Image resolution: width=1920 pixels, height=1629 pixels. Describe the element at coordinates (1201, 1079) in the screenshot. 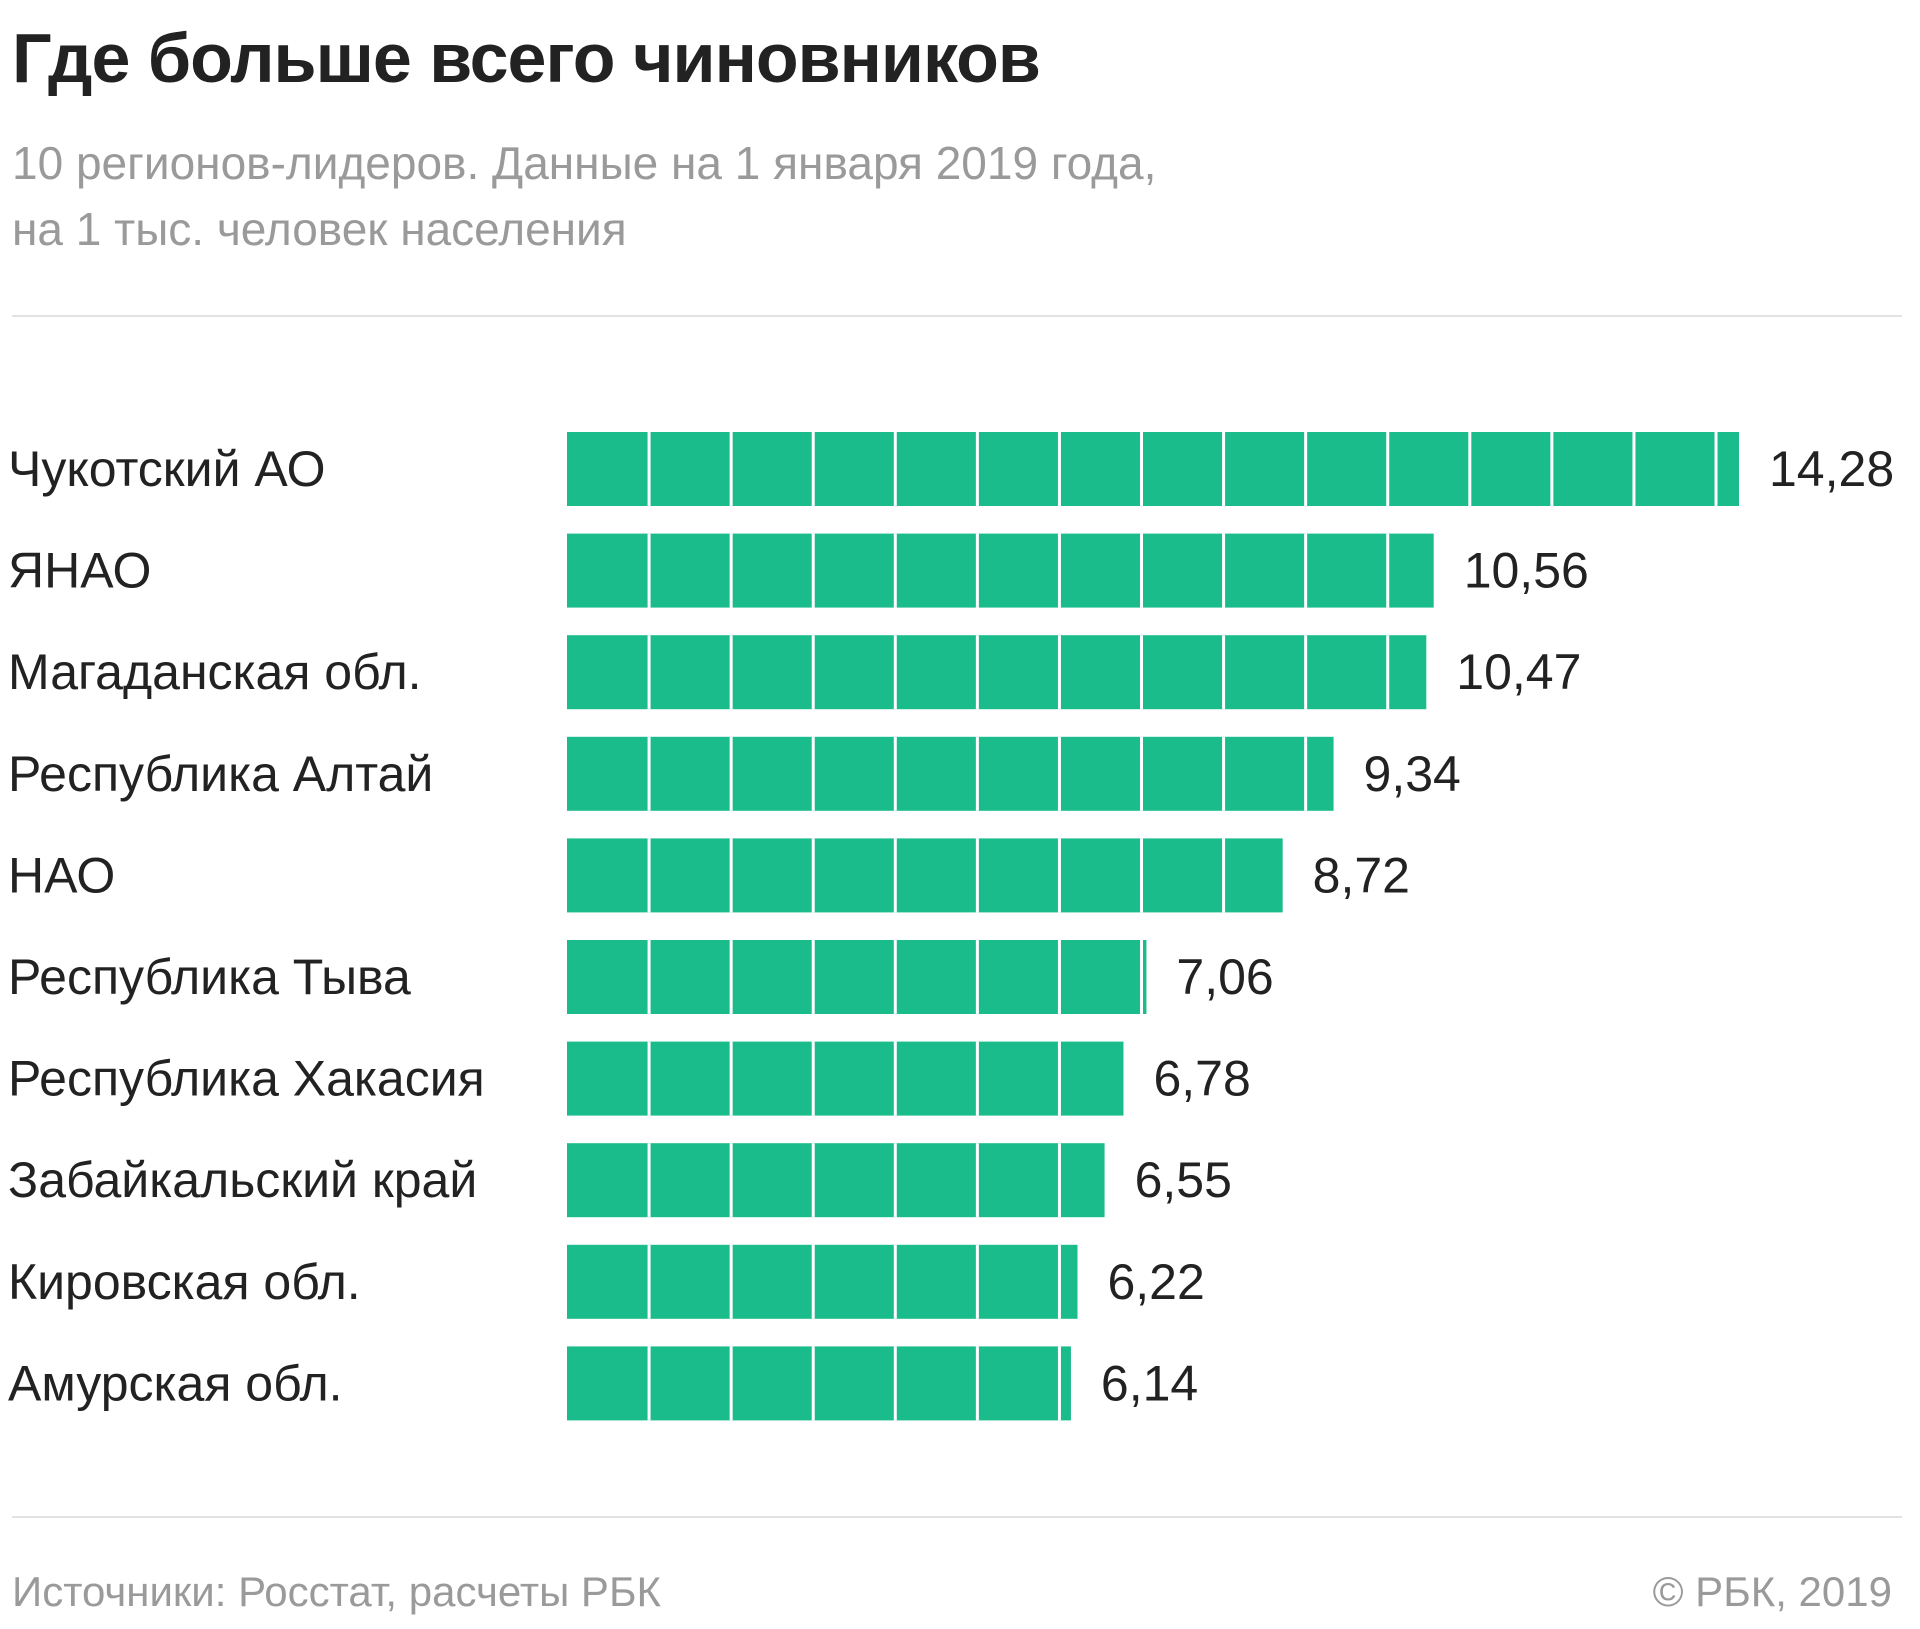

I see `value-label: 6,78` at that location.